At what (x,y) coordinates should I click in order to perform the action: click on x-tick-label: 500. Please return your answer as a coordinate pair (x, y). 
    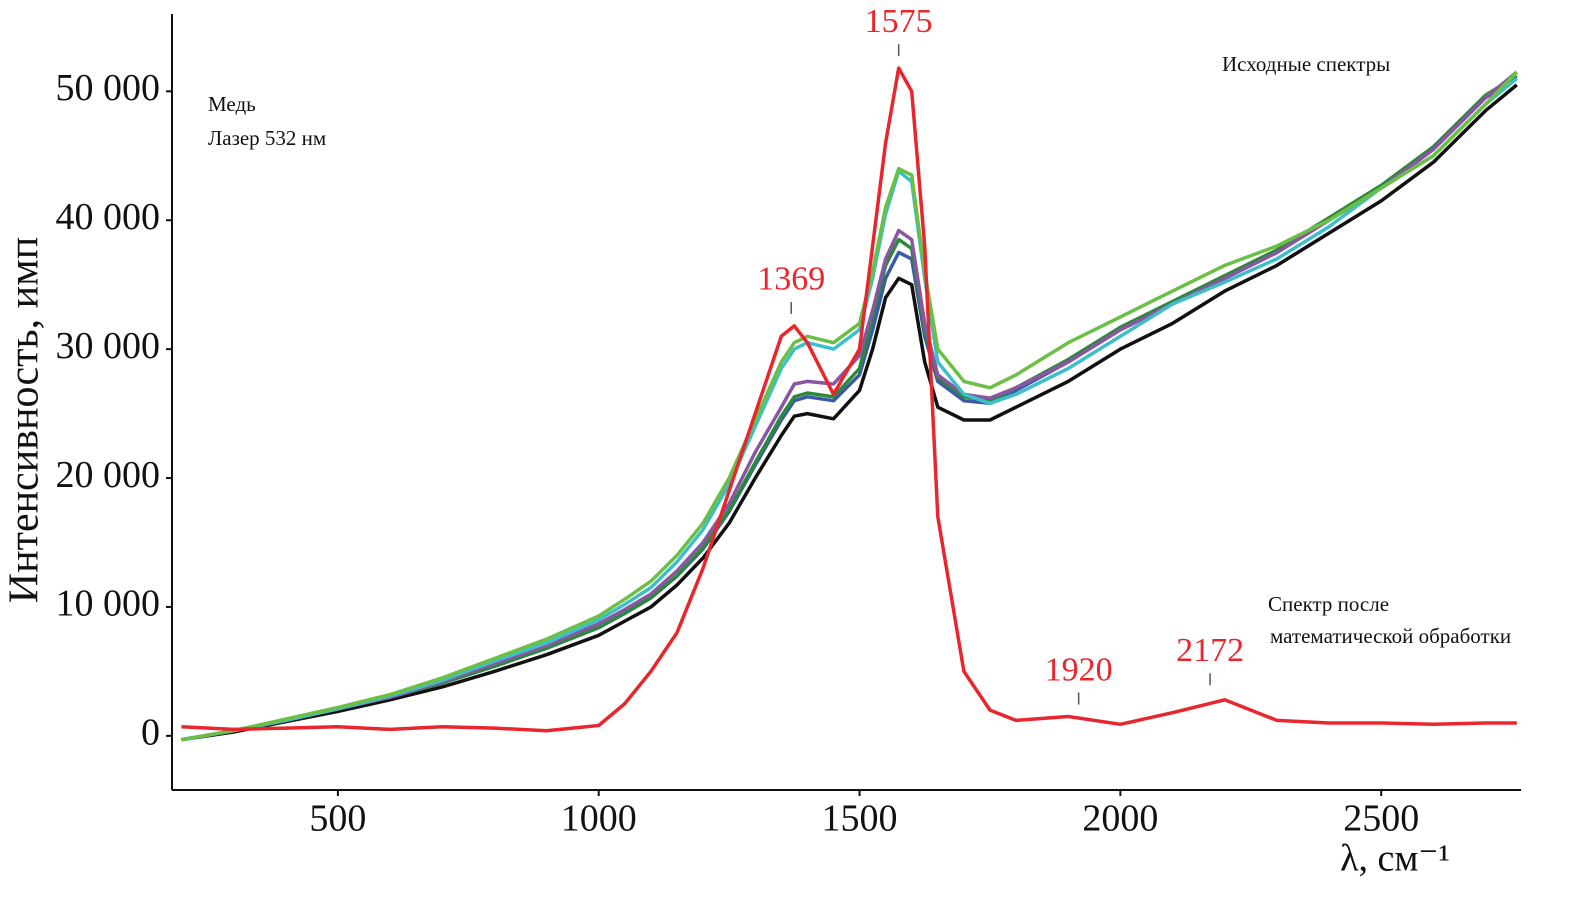
    Looking at the image, I should click on (337, 819).